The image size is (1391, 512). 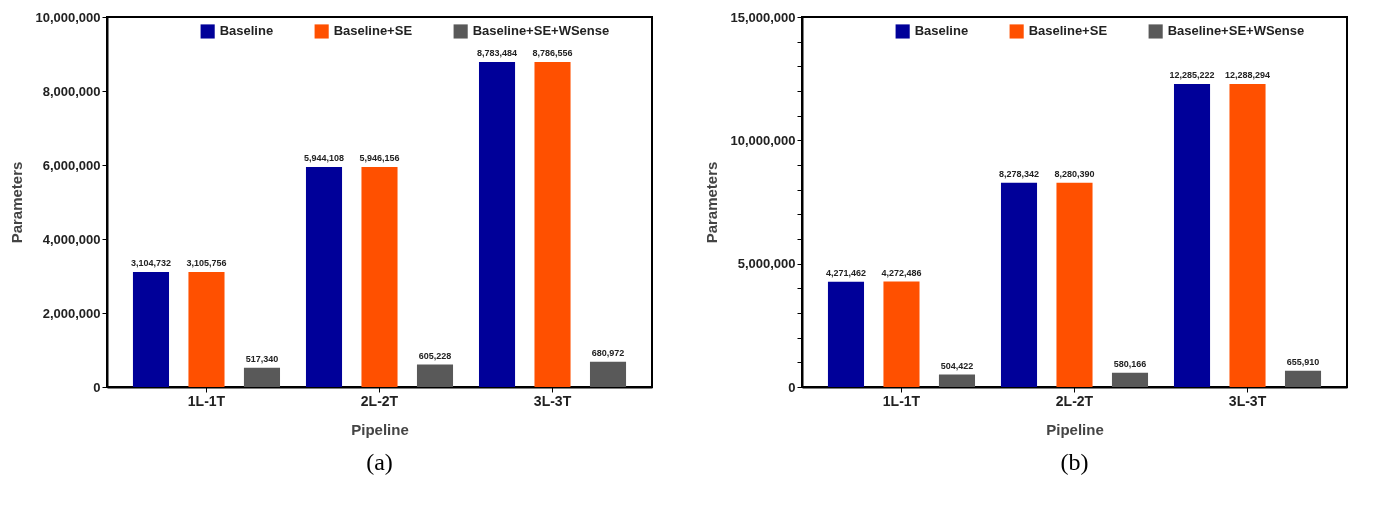 I want to click on data-label: 12,285,222, so click(x=1192, y=74).